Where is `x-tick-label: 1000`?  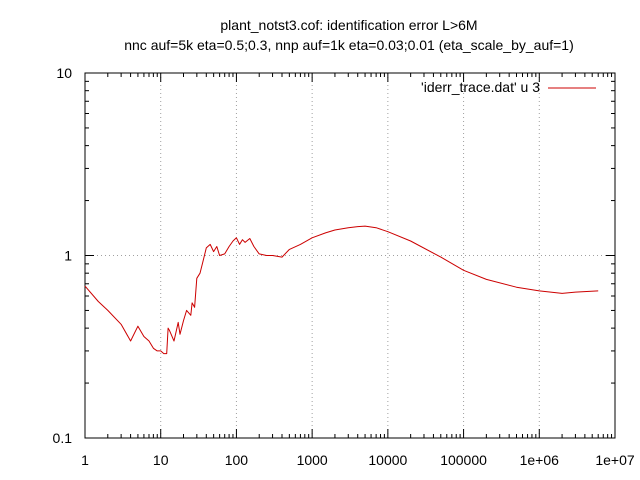
x-tick-label: 1000 is located at coordinates (312, 460).